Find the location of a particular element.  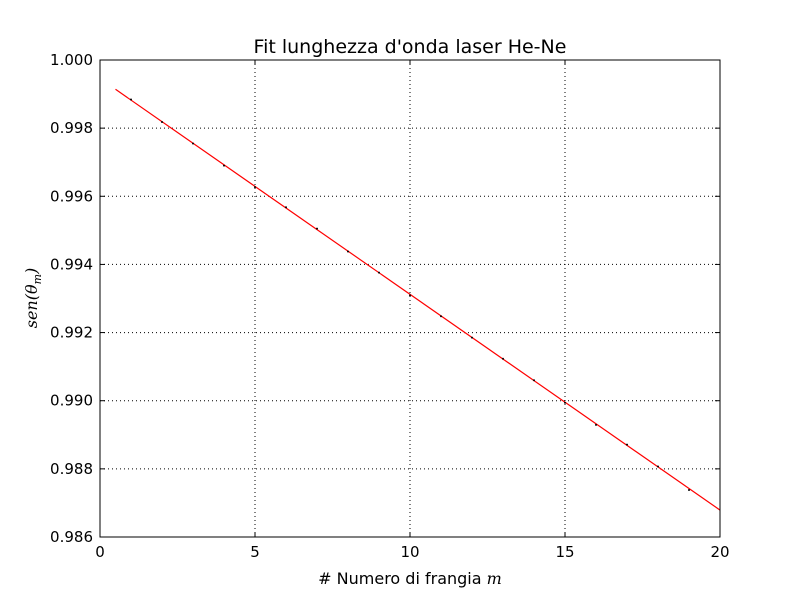

x-axis-label-text: # Numero di frangia is located at coordinates (402, 578).